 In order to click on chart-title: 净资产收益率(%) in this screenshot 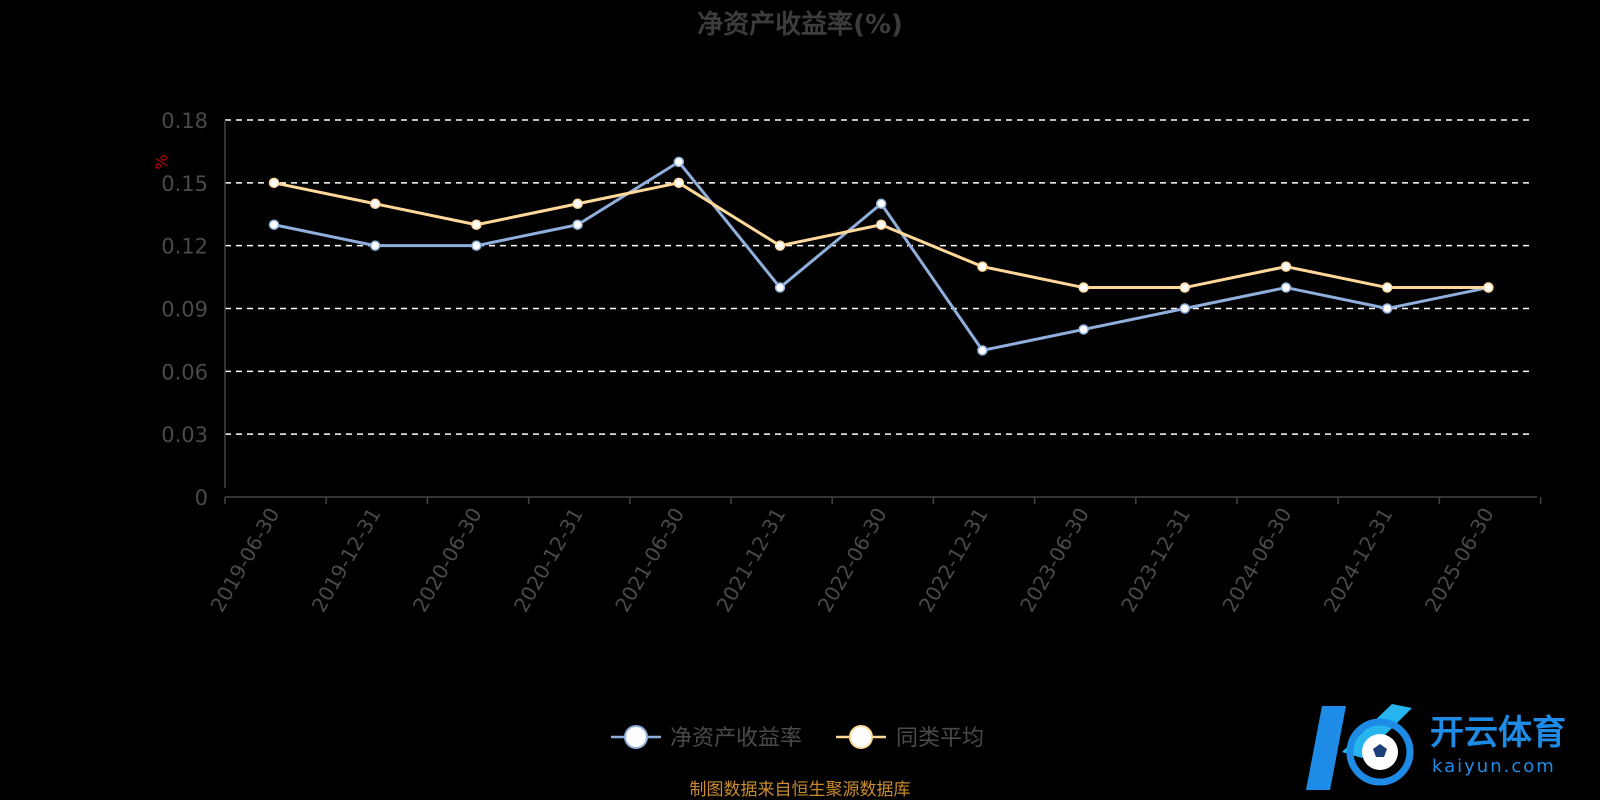, I will do `click(800, 24)`.